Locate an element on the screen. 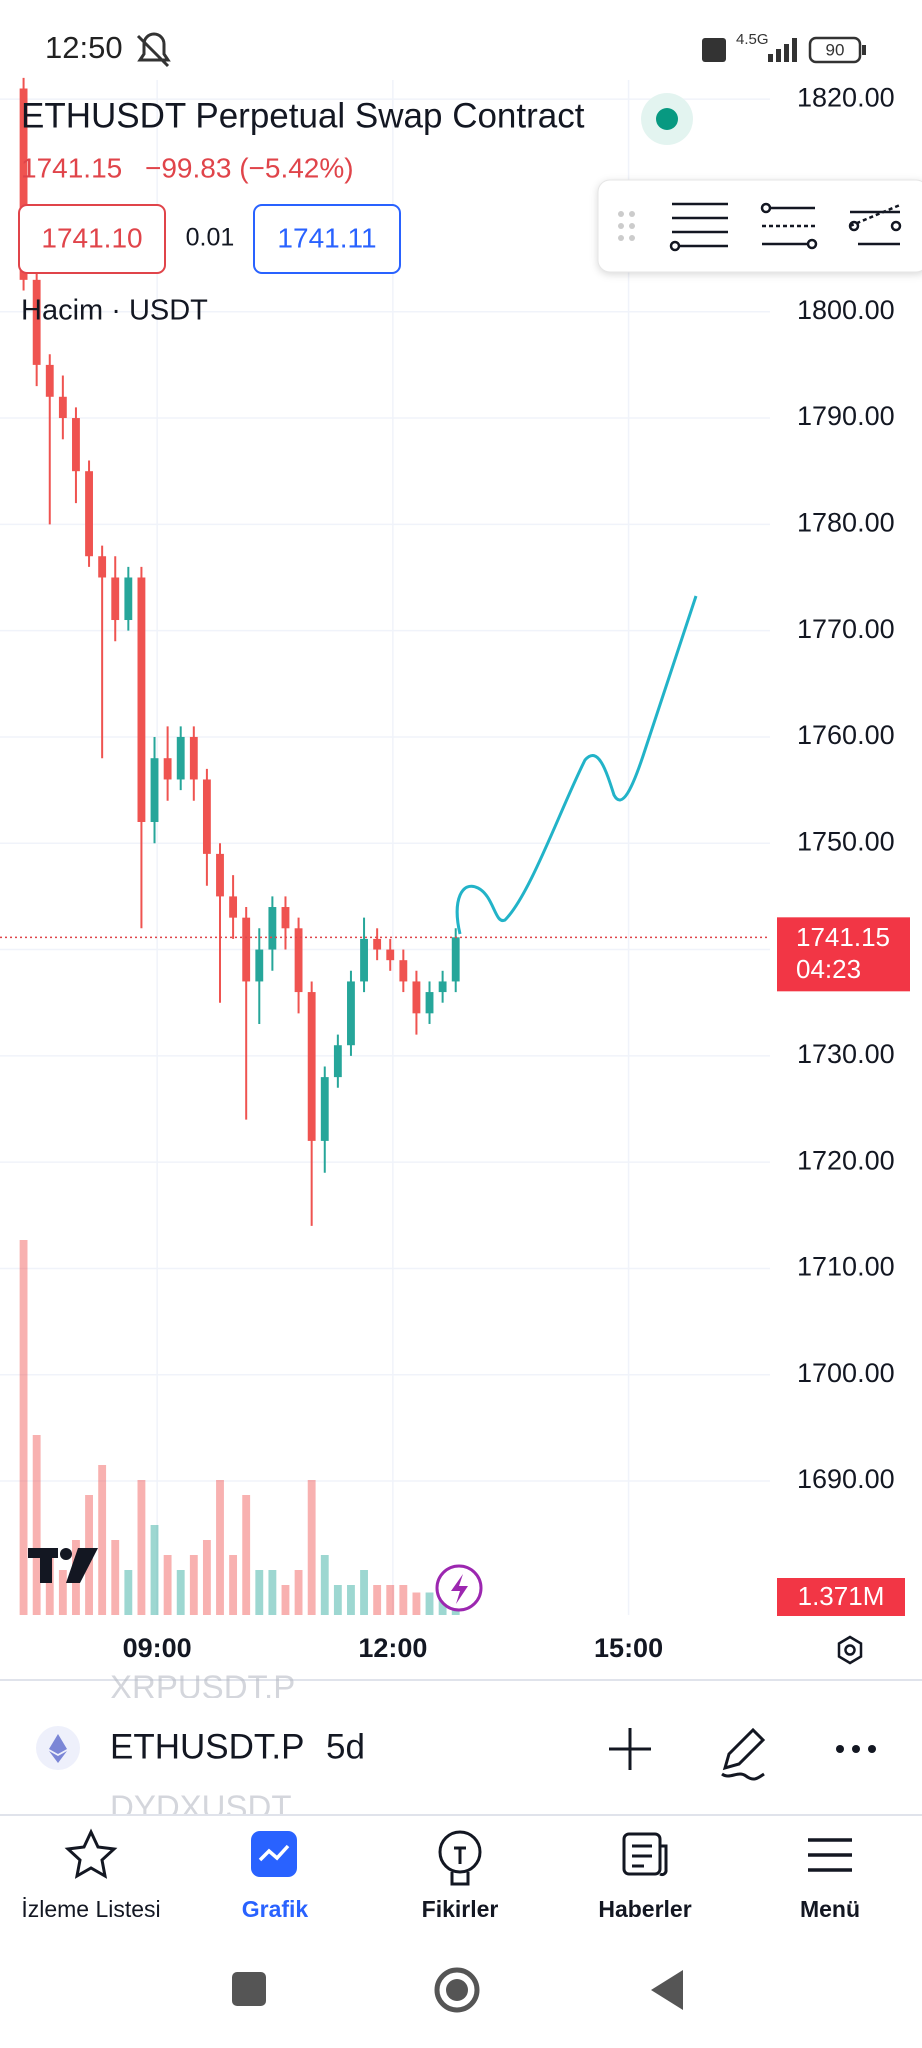 This screenshot has width=922, height=2048. spread: 0.01 is located at coordinates (210, 238).